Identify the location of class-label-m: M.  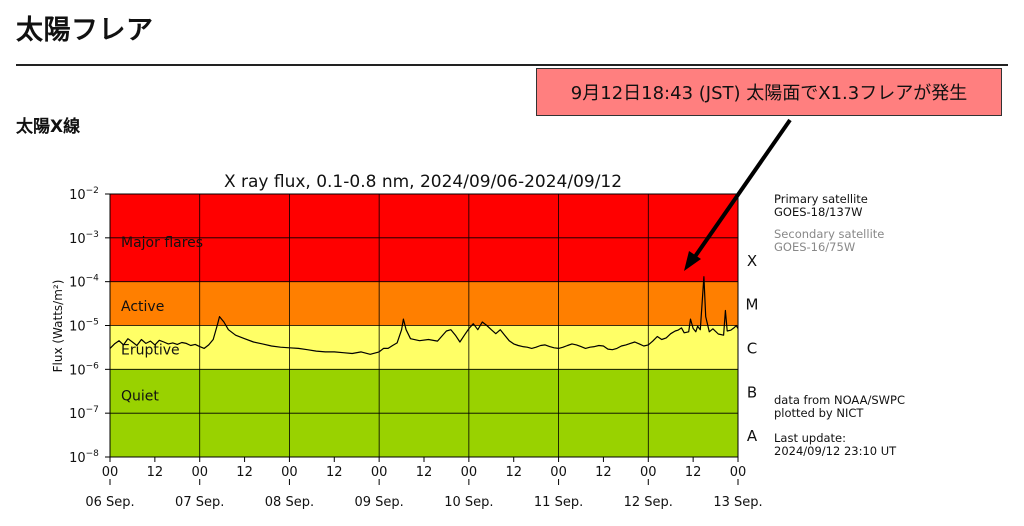
(752, 305).